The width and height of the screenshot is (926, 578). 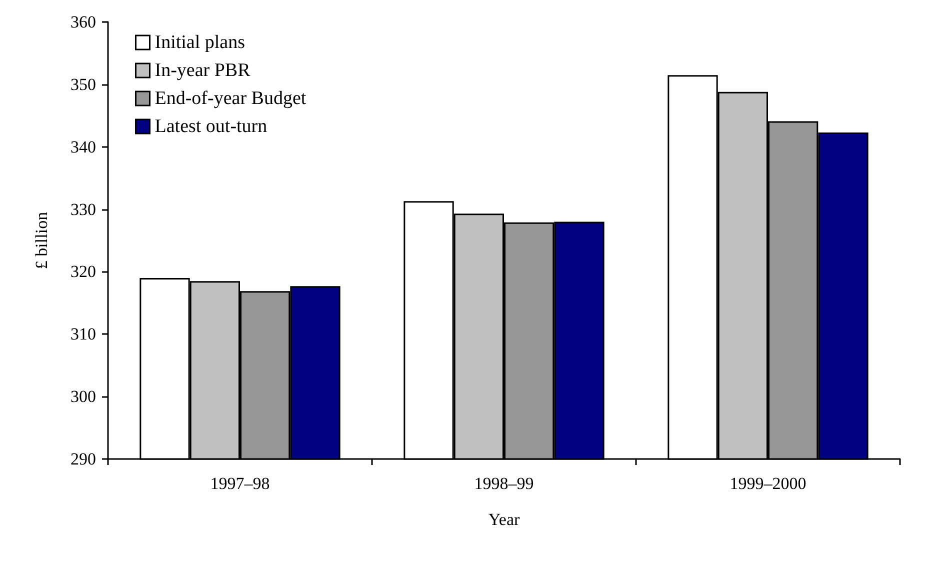 What do you see at coordinates (504, 483) in the screenshot?
I see `x-tick-label: 1998–99` at bounding box center [504, 483].